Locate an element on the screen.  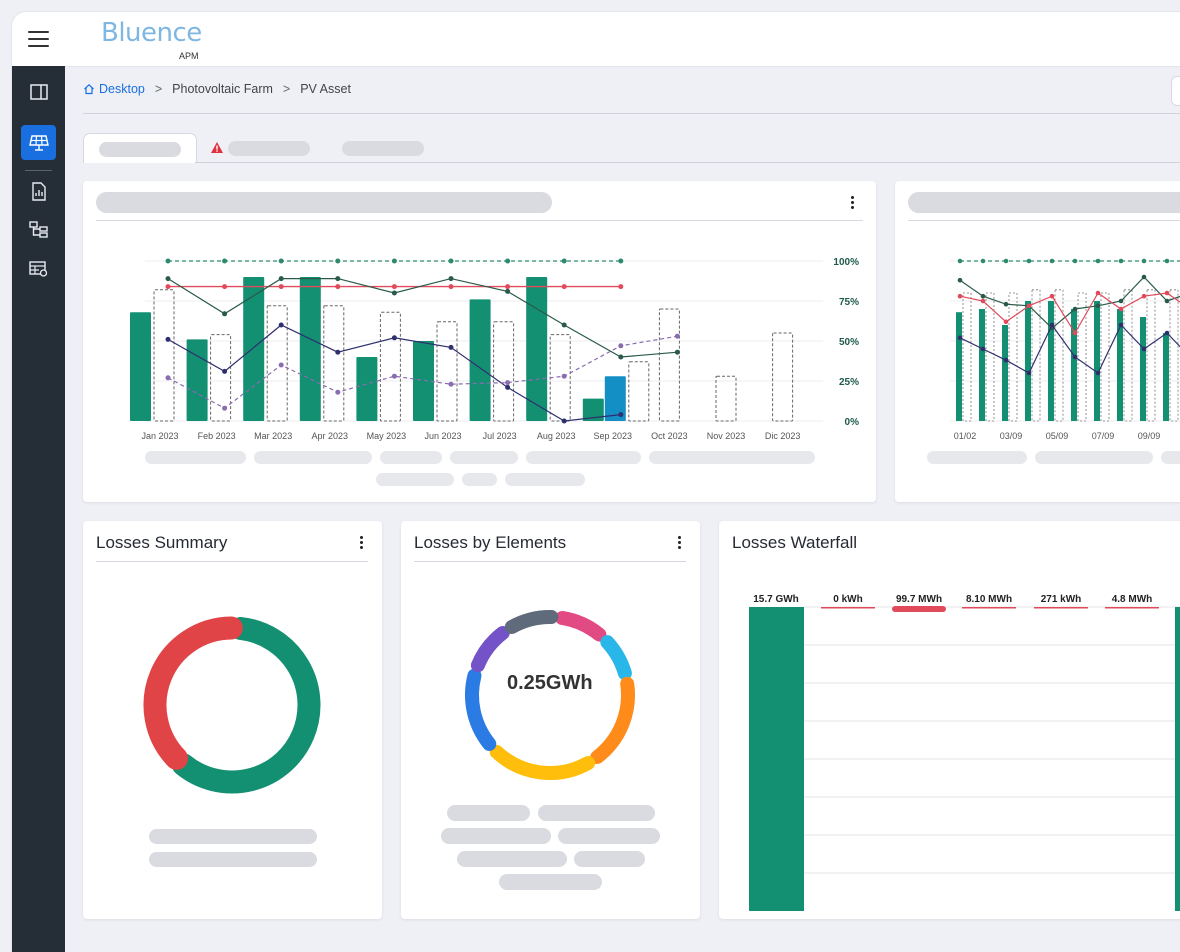
app-logo: Bluence APM is located at coordinates (151, 39).